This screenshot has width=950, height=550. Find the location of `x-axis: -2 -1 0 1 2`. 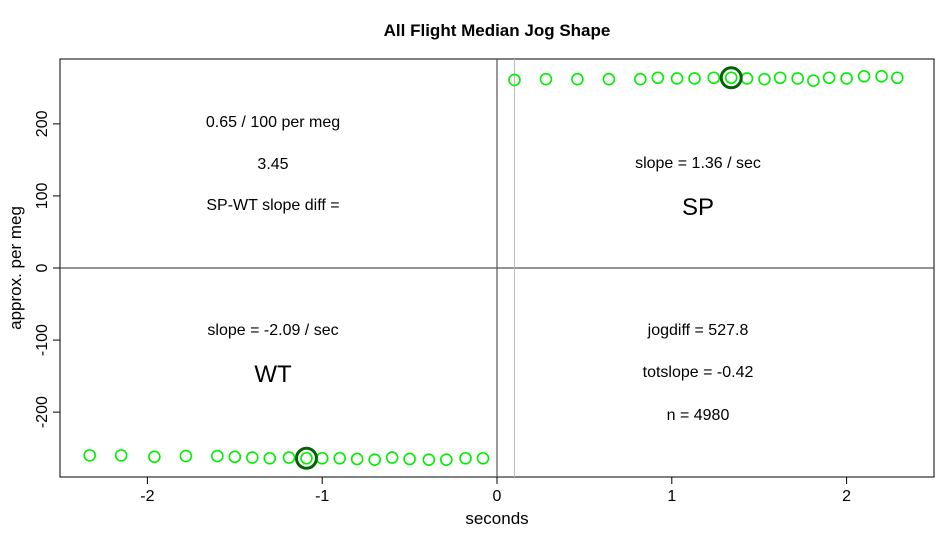

x-axis: -2 -1 0 1 2 is located at coordinates (495, 491).